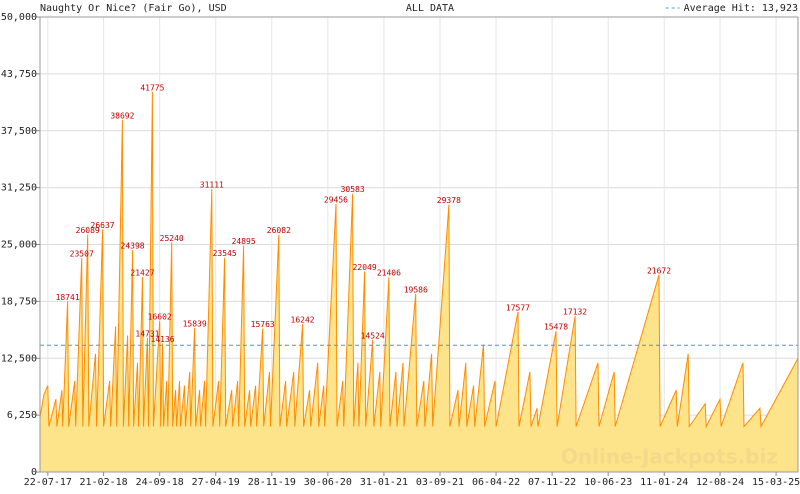  Describe the element at coordinates (303, 320) in the screenshot. I see `peak-label: 16242` at that location.